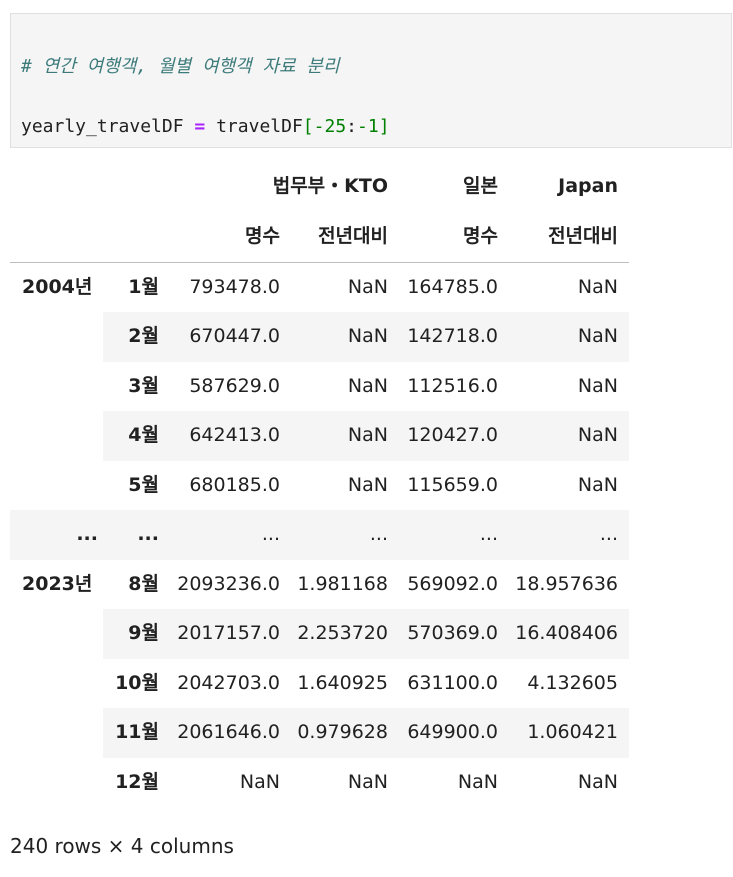  Describe the element at coordinates (137, 732) in the screenshot. I see `row-index-month: 11월` at that location.